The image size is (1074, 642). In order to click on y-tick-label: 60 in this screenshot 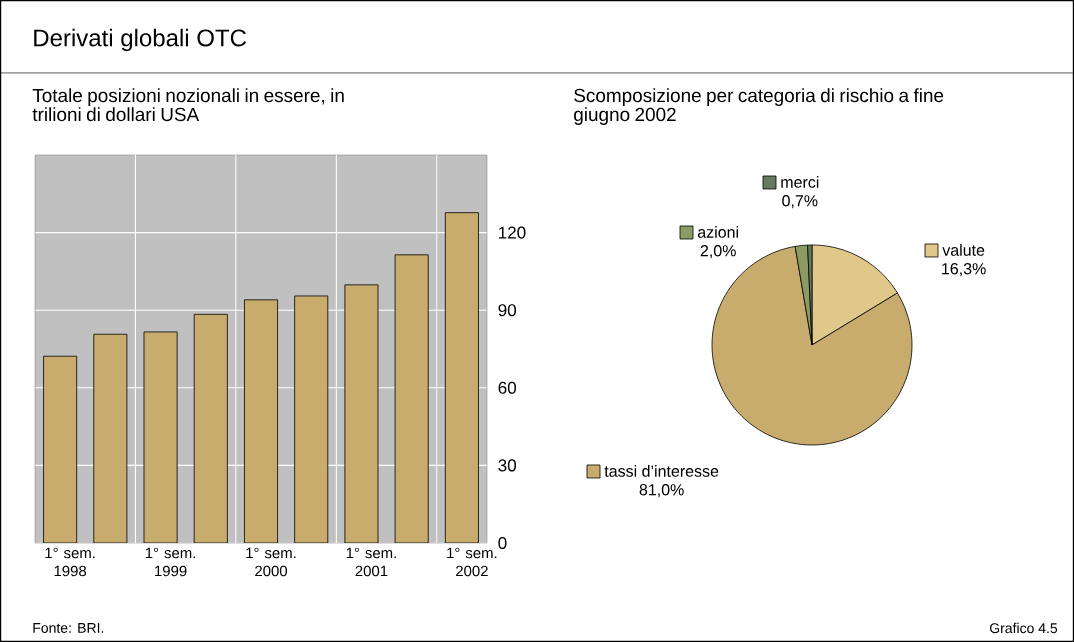, I will do `click(507, 387)`.